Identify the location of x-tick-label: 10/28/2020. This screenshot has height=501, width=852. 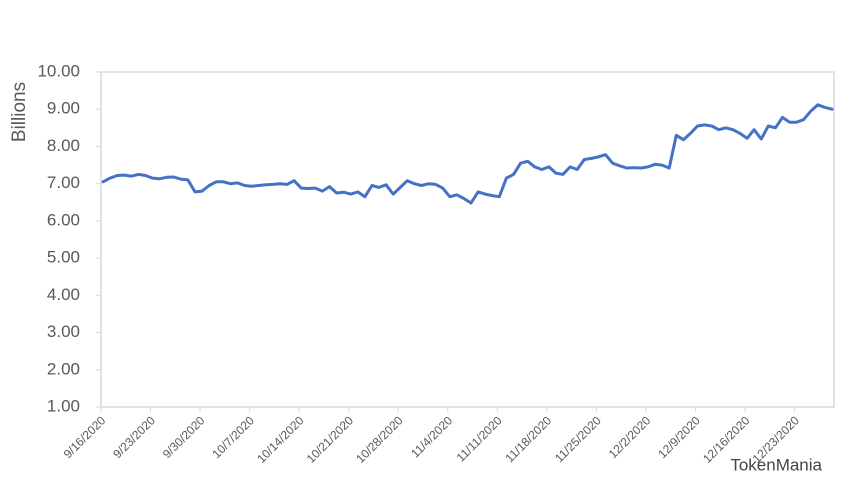
(379, 439).